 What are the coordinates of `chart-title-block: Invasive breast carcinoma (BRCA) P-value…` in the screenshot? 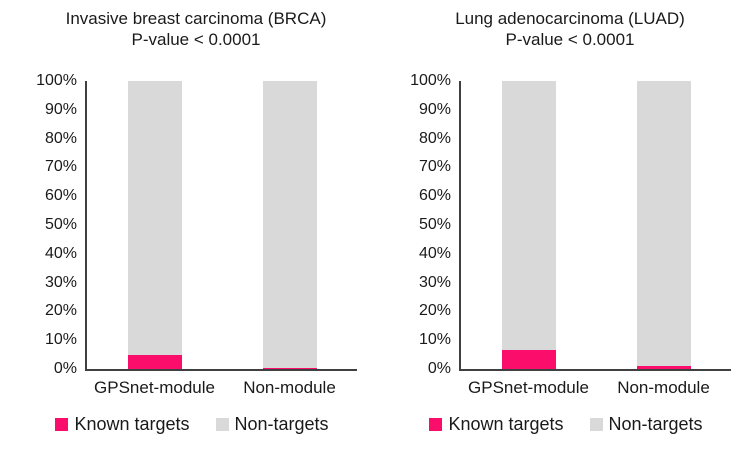 It's located at (196, 29).